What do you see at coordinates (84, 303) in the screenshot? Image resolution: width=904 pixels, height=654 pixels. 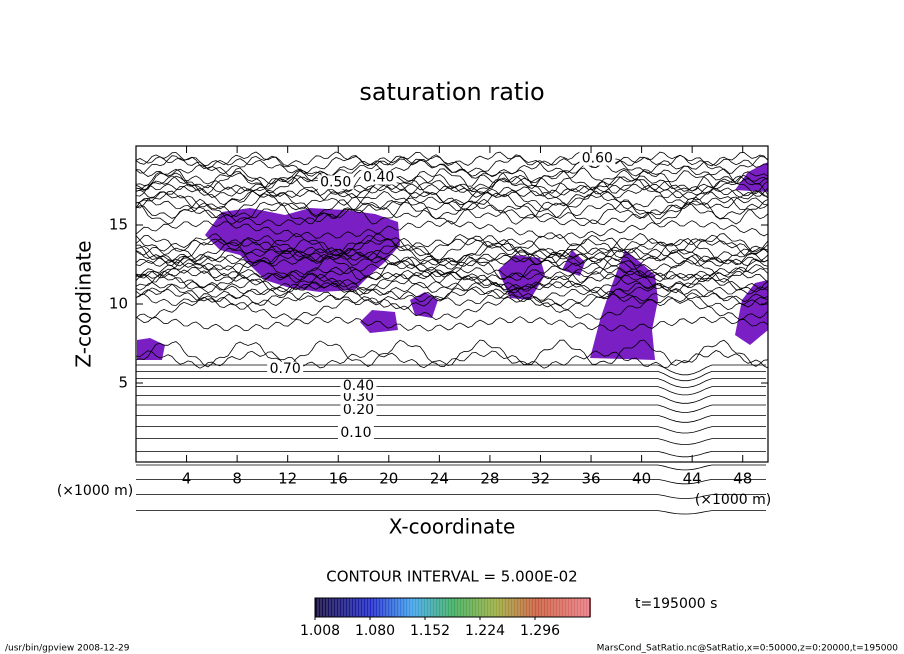 I see `y-axis-label: Z-coordinate` at bounding box center [84, 303].